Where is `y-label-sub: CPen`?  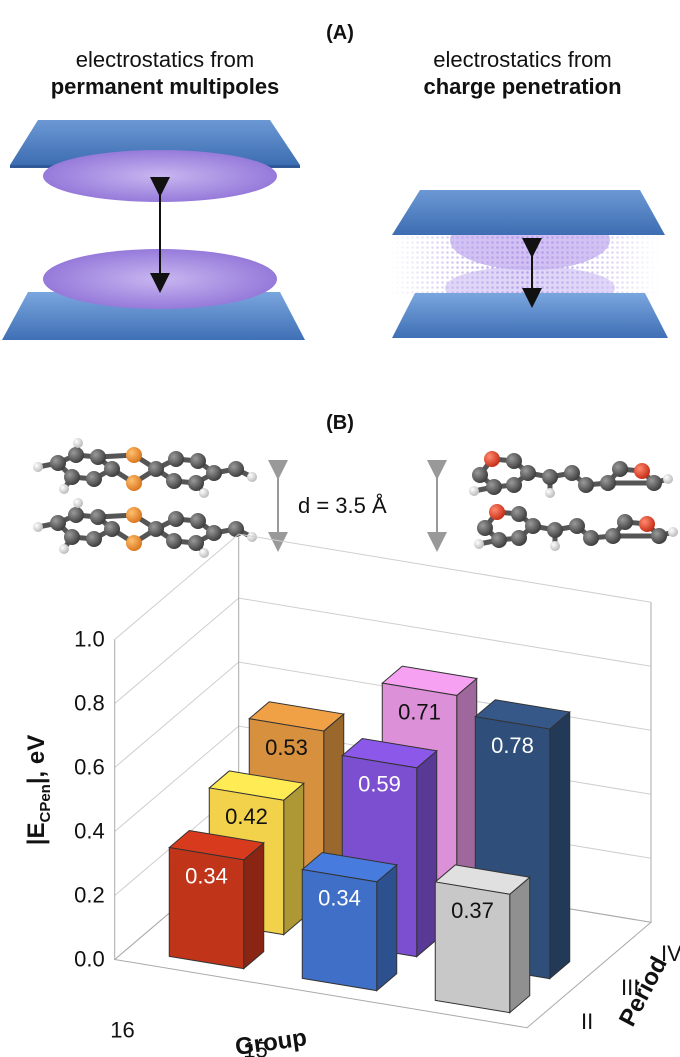
y-label-sub: CPen is located at coordinates (45, 803).